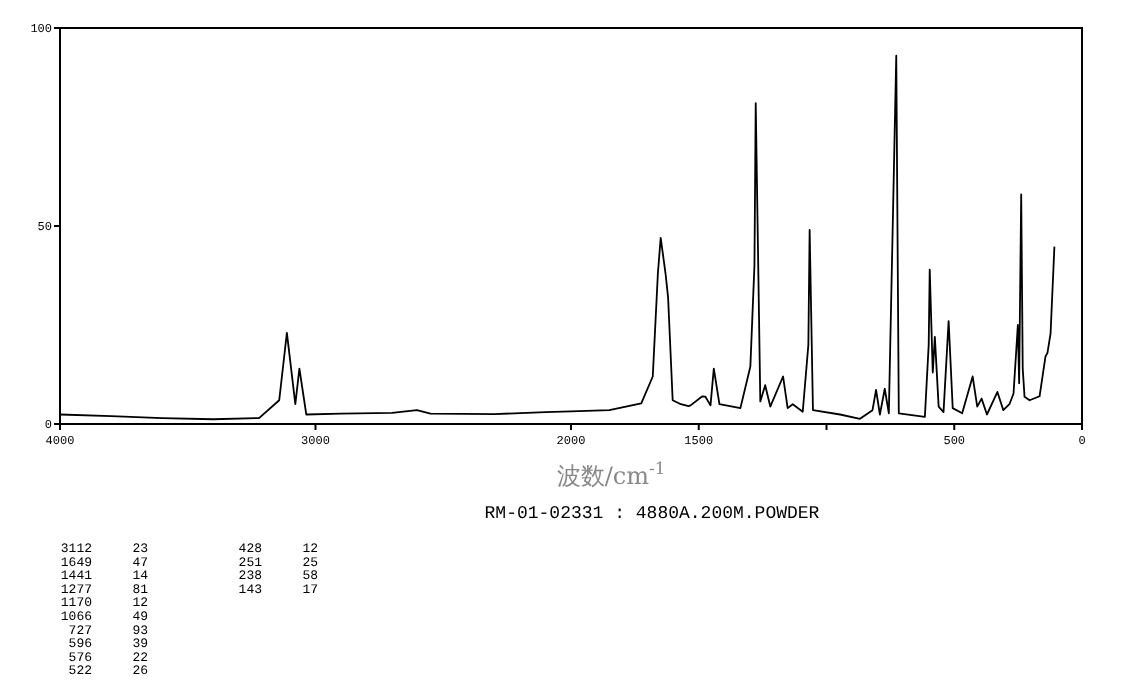  Describe the element at coordinates (611, 474) in the screenshot. I see `xlabel: 波数/cm$^{-1}$` at that location.